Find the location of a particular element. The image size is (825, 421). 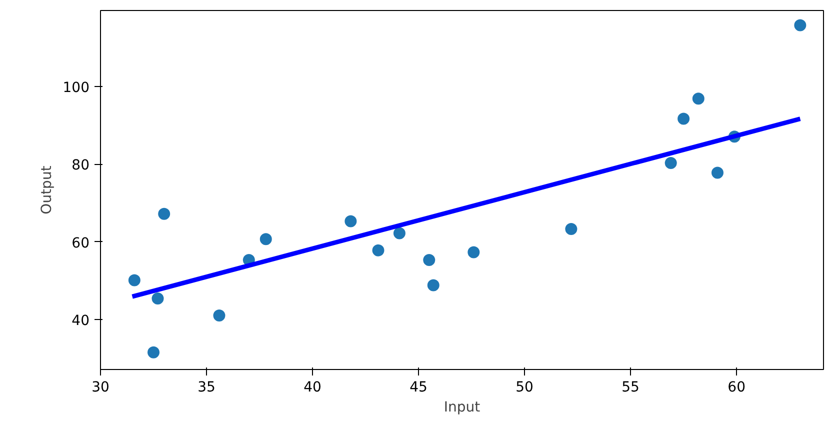

y-tick-label: 100 is located at coordinates (76, 88).